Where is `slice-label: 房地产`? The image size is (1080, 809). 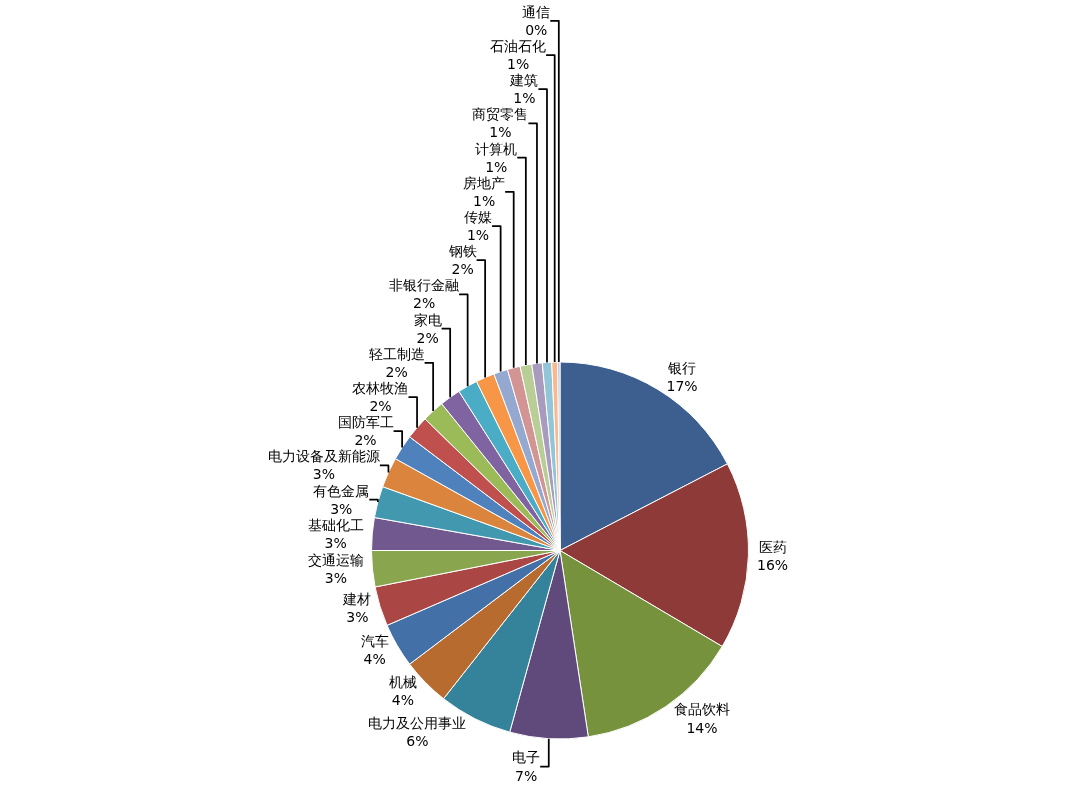
slice-label: 房地产 is located at coordinates (484, 182).